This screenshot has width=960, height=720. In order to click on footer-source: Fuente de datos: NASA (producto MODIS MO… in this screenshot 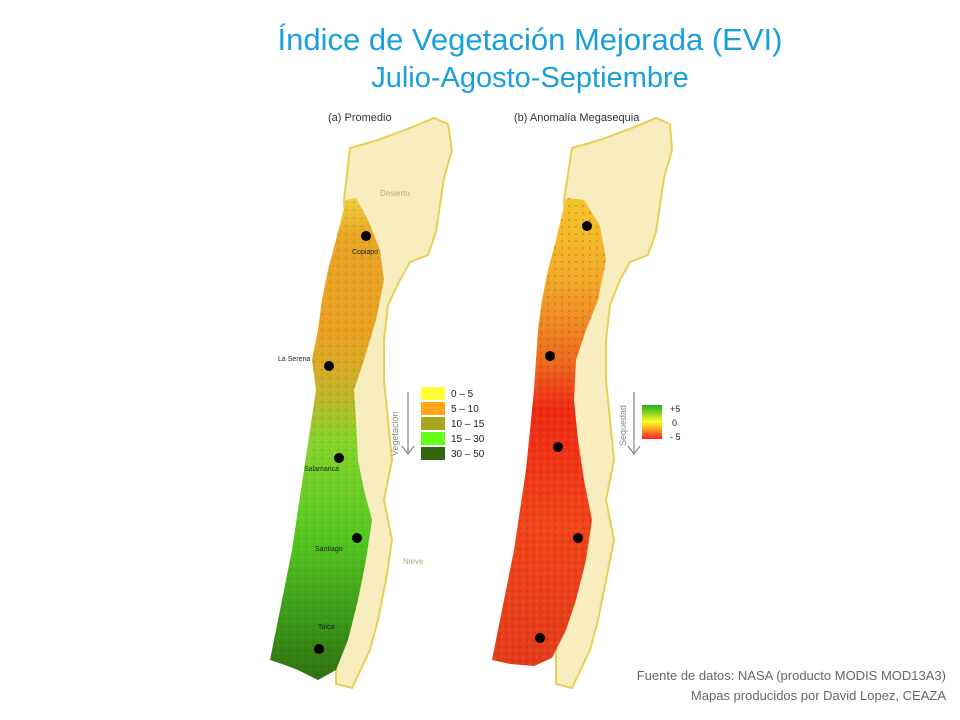, I will do `click(791, 675)`.